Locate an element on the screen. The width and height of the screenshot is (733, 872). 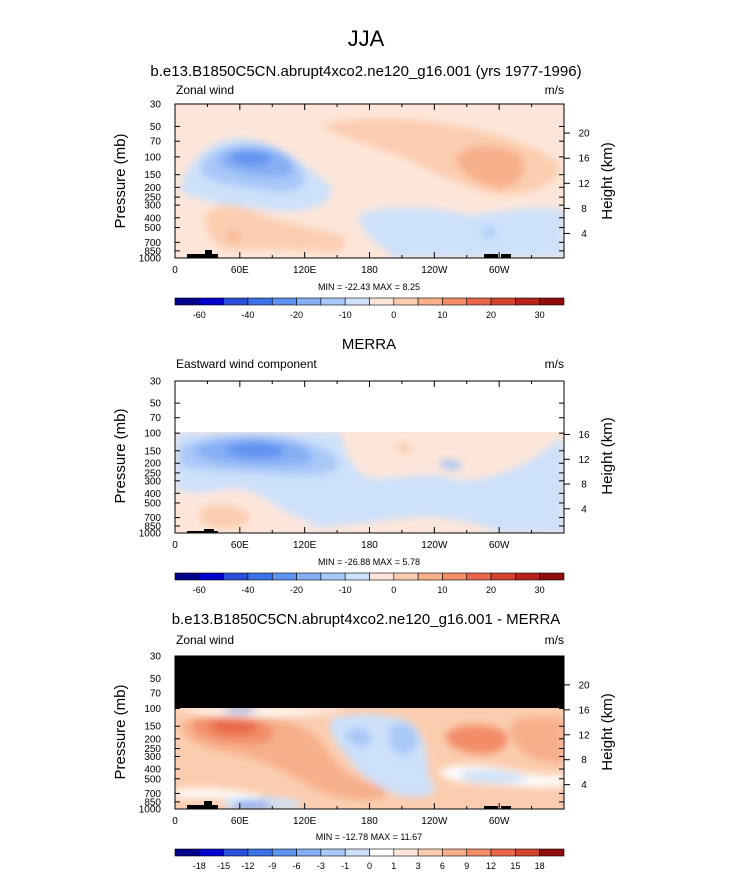
stats-label: MIN = -22.43 MAX = 8.25 is located at coordinates (369, 287).